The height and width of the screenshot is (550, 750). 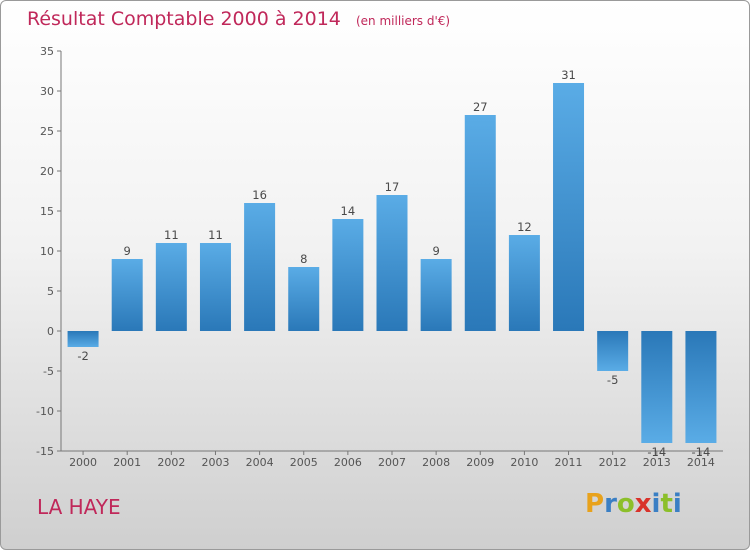 What do you see at coordinates (612, 380) in the screenshot?
I see `data-label-2012: -5` at bounding box center [612, 380].